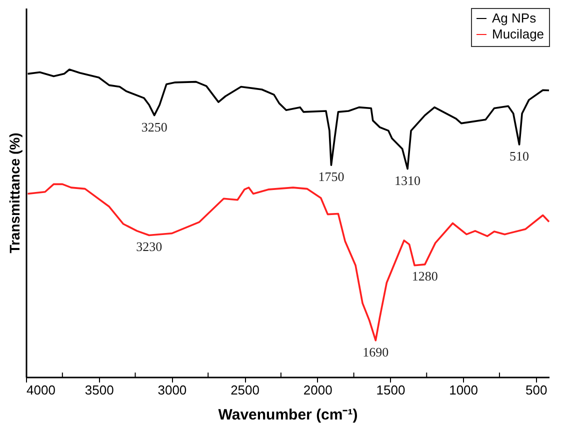 This screenshot has height=428, width=562. What do you see at coordinates (14, 193) in the screenshot?
I see `y-axis-title: Transmittance (%)` at bounding box center [14, 193].